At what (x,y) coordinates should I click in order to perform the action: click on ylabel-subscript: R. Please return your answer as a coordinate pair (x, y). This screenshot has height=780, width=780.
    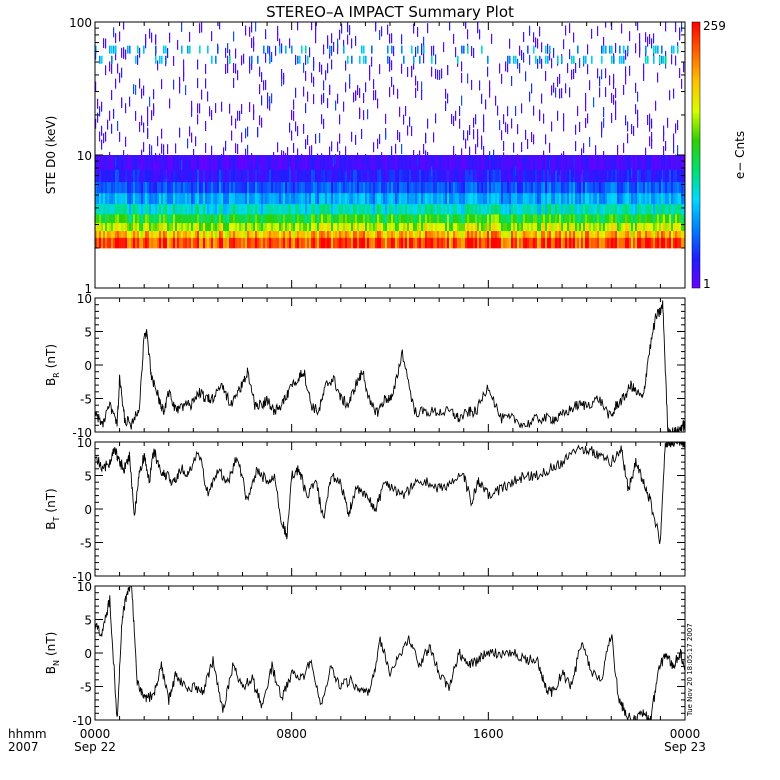
    Looking at the image, I should click on (56, 375).